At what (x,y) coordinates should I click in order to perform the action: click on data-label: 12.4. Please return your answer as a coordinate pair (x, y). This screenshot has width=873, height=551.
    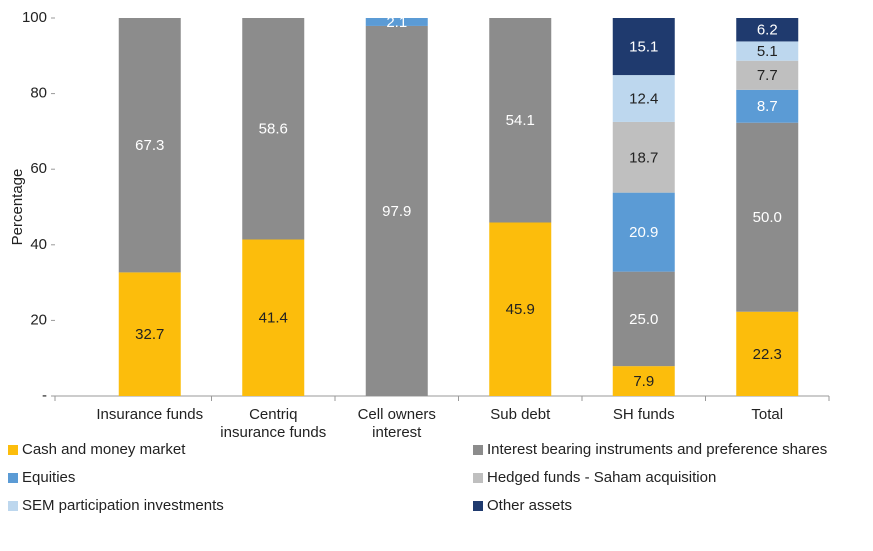
    Looking at the image, I should click on (643, 98).